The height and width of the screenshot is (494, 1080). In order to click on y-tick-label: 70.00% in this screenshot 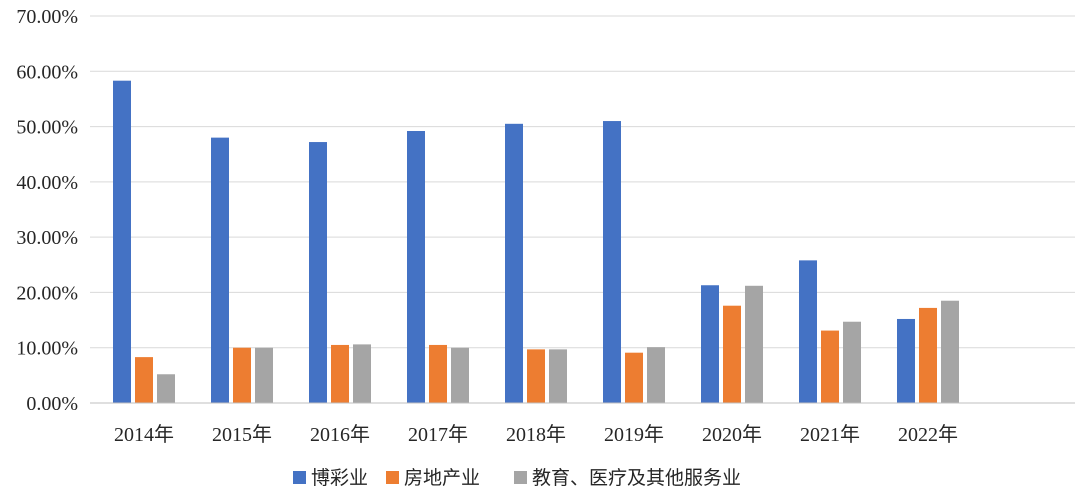, I will do `click(47, 17)`.